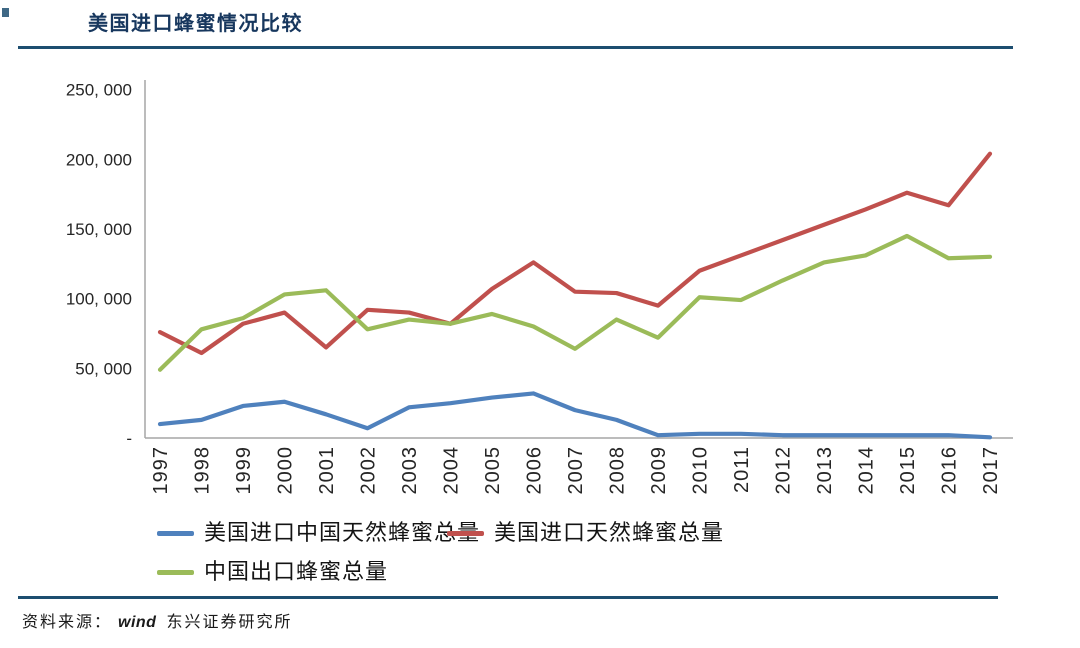 Image resolution: width=1080 pixels, height=648 pixels. Describe the element at coordinates (195, 24) in the screenshot. I see `page-title: 美国进口蜂蜜情况比较` at that location.